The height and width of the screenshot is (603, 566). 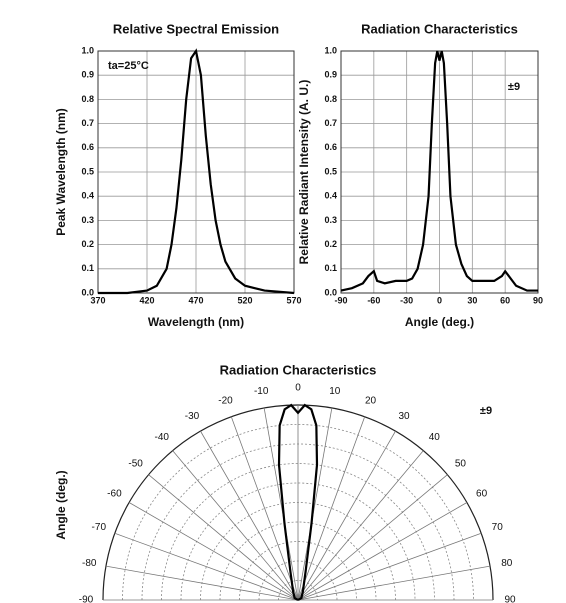 What do you see at coordinates (439, 322) in the screenshot?
I see `x-axis-label: Angle (deg.)` at bounding box center [439, 322].